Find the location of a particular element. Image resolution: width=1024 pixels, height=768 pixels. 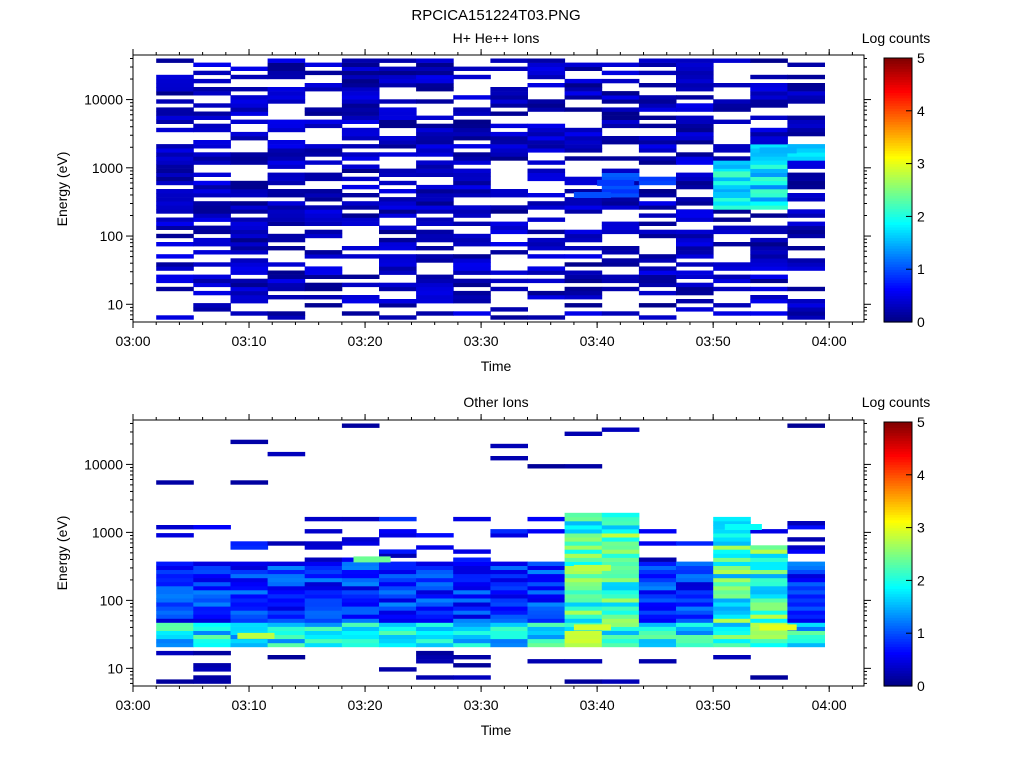

colorbar-frame is located at coordinates (898, 554).